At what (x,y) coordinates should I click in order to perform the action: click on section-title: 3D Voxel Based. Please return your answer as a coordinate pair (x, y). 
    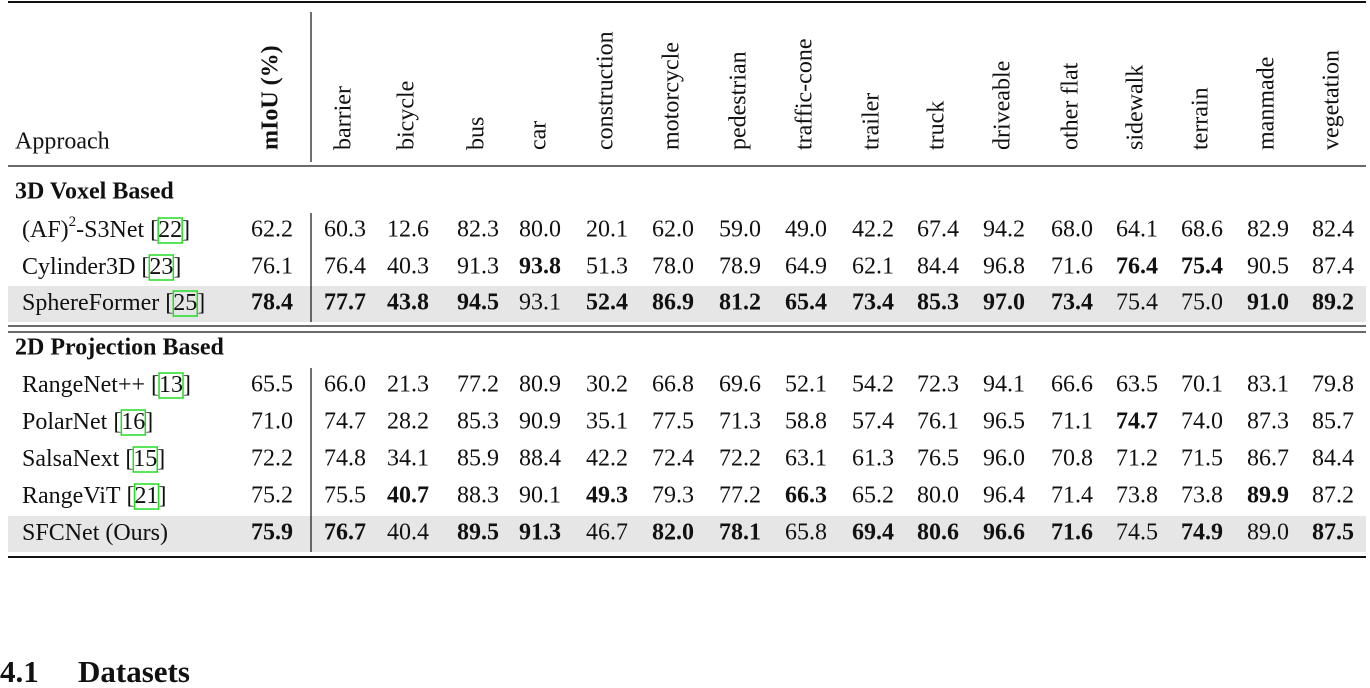
    Looking at the image, I should click on (94, 192).